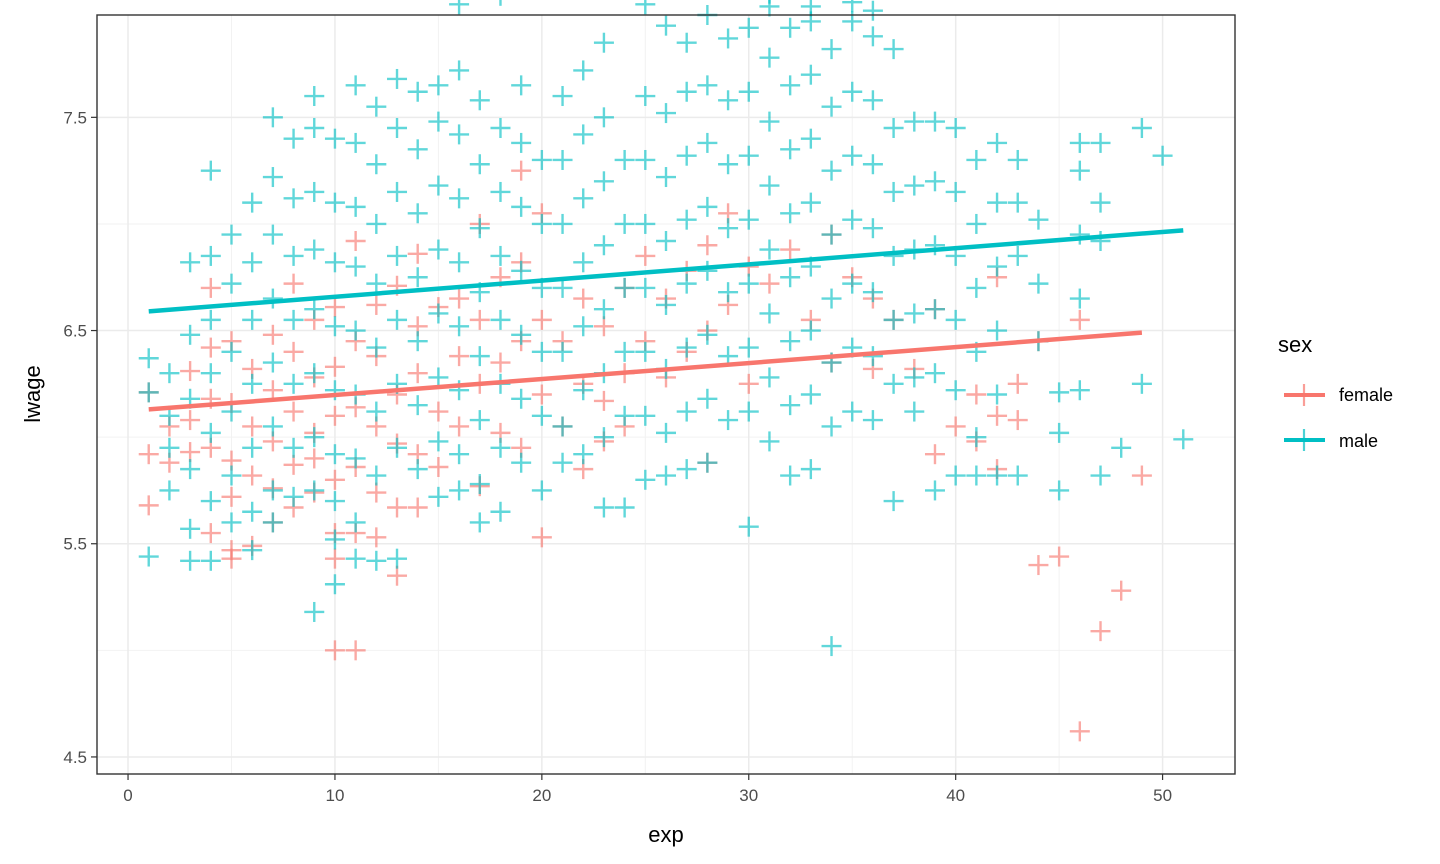 The height and width of the screenshot is (864, 1440). What do you see at coordinates (334, 795) in the screenshot?
I see `x-tick-label: 10` at bounding box center [334, 795].